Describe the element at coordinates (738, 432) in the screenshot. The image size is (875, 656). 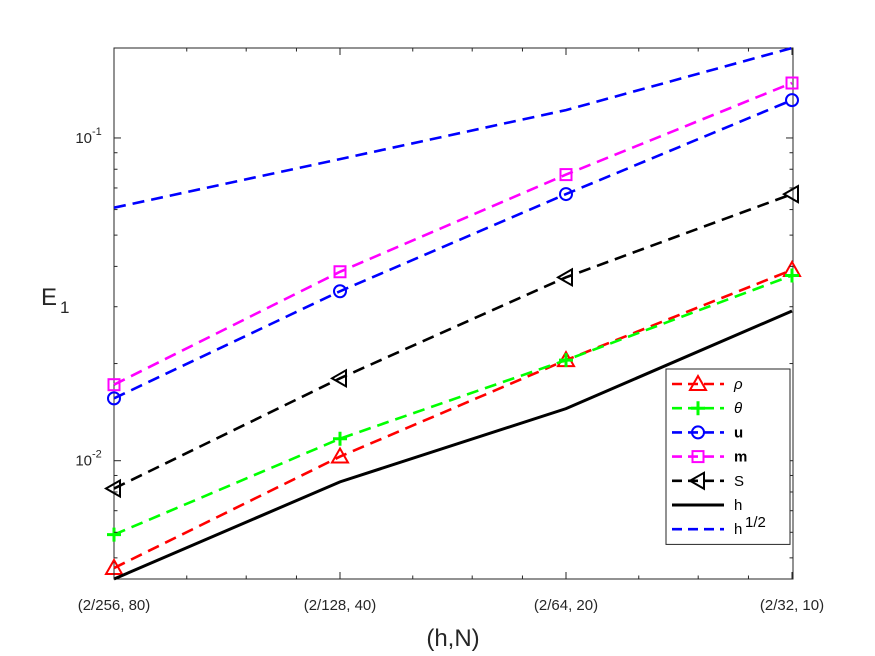
I see `legend-label: u` at that location.